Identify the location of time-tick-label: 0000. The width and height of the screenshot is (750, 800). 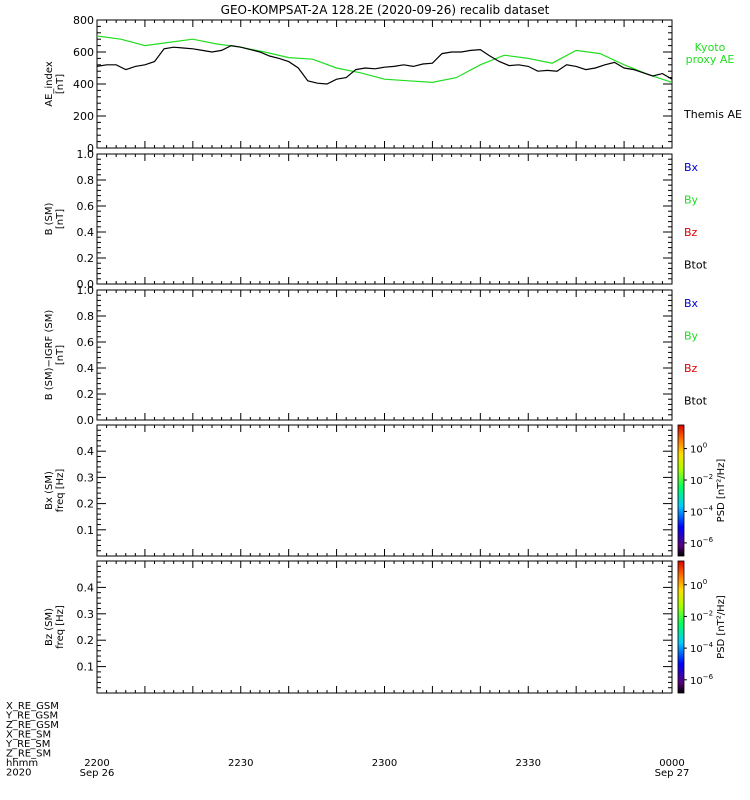
(671, 763).